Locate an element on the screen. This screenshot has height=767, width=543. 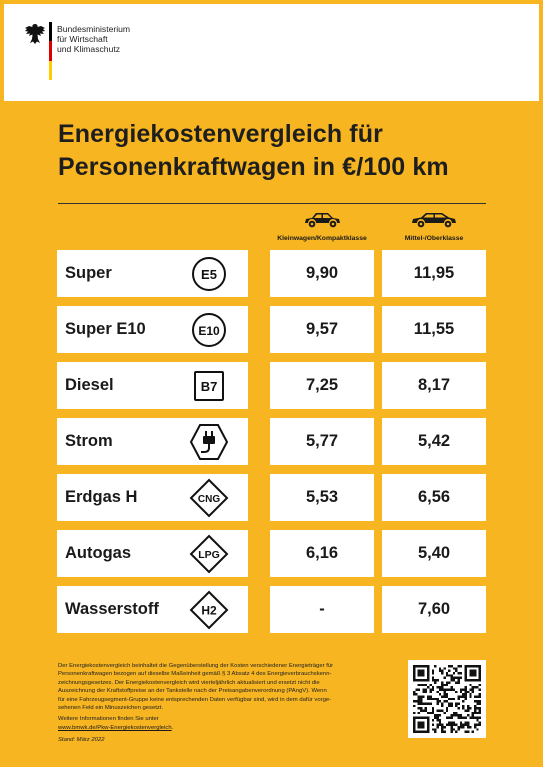
fuel-name: Diesel is located at coordinates (89, 385).